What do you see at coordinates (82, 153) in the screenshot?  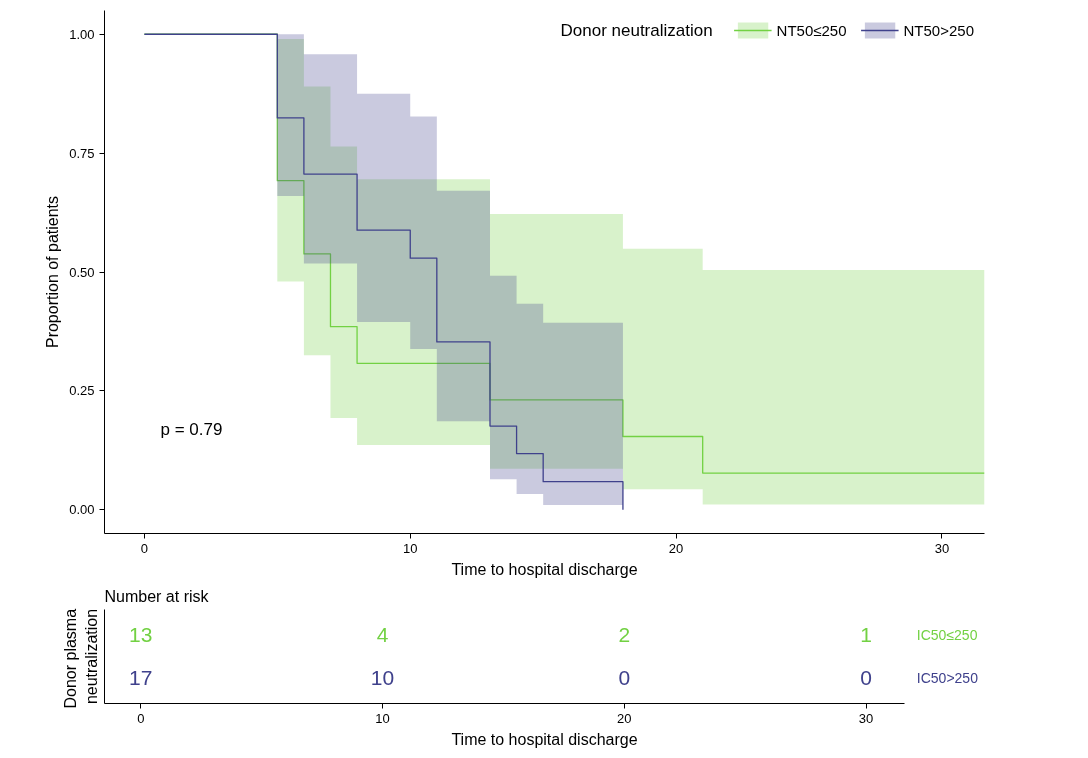 I see `y-tick-label: 0.75` at bounding box center [82, 153].